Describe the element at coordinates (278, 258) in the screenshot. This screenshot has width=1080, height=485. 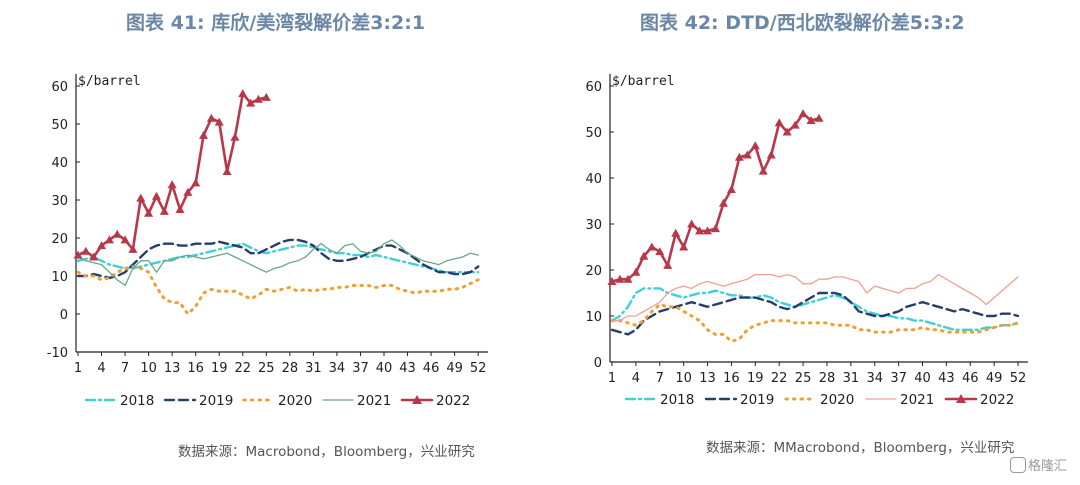
I see `series-line-2018-left` at that location.